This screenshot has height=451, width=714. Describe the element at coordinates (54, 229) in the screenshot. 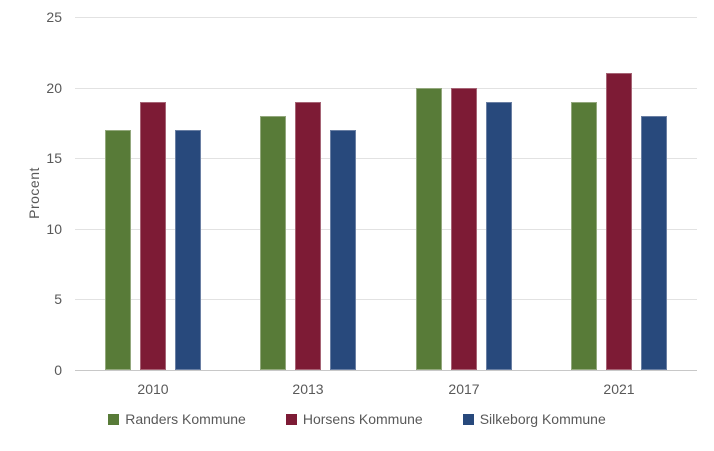

I see `y-tick-label-10: 10` at that location.